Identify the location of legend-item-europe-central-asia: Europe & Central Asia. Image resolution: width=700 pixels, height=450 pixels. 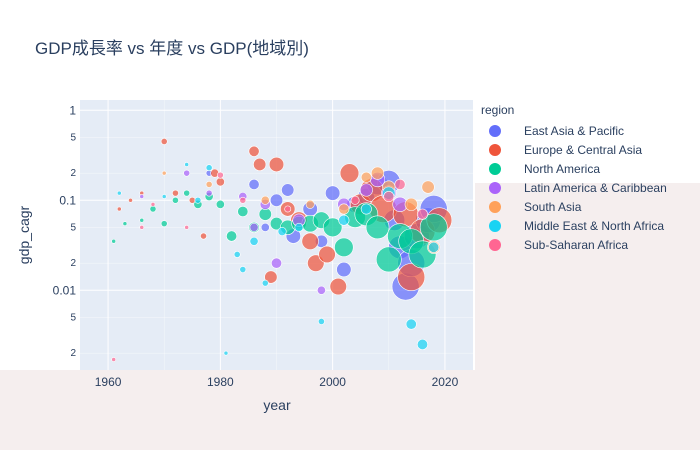
(574, 149).